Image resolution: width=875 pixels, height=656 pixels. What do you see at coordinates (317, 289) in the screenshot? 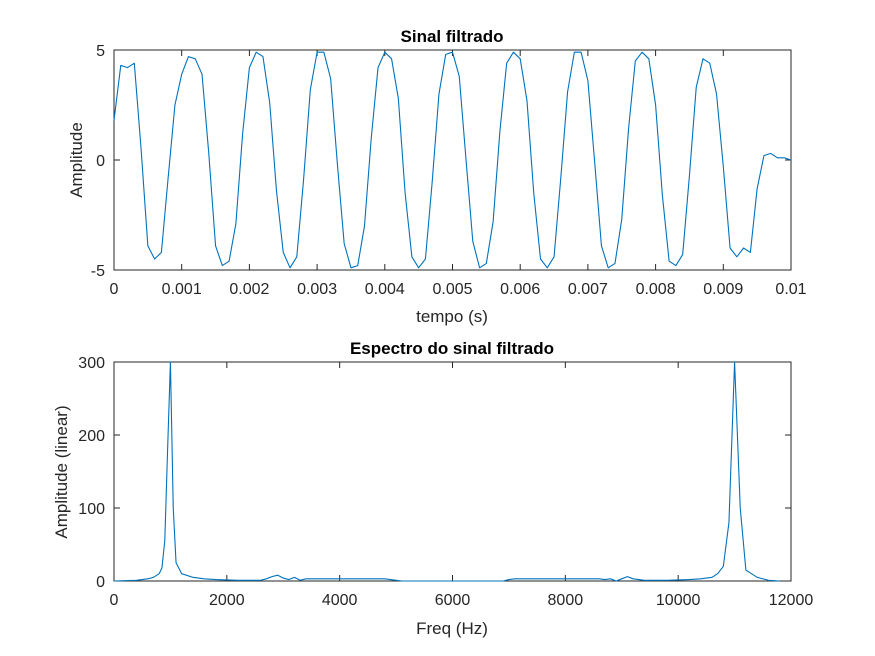
I see `signal-xtick-label: 0.003` at bounding box center [317, 289].